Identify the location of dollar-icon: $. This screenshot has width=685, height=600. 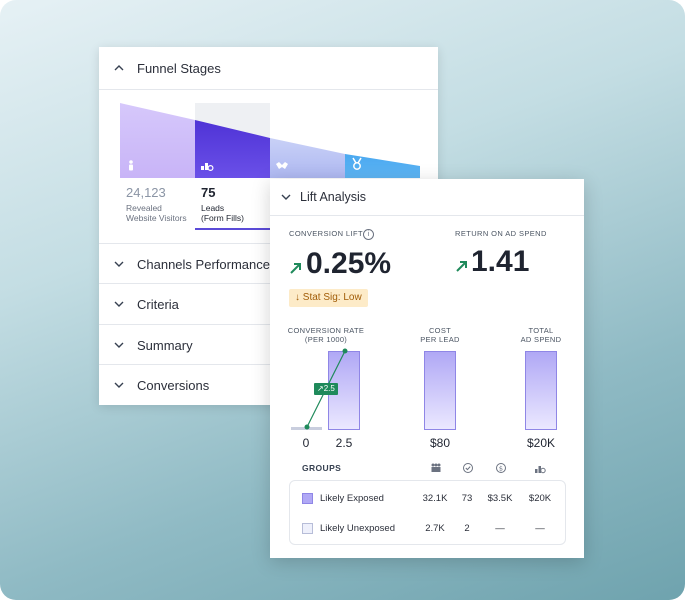
(501, 468).